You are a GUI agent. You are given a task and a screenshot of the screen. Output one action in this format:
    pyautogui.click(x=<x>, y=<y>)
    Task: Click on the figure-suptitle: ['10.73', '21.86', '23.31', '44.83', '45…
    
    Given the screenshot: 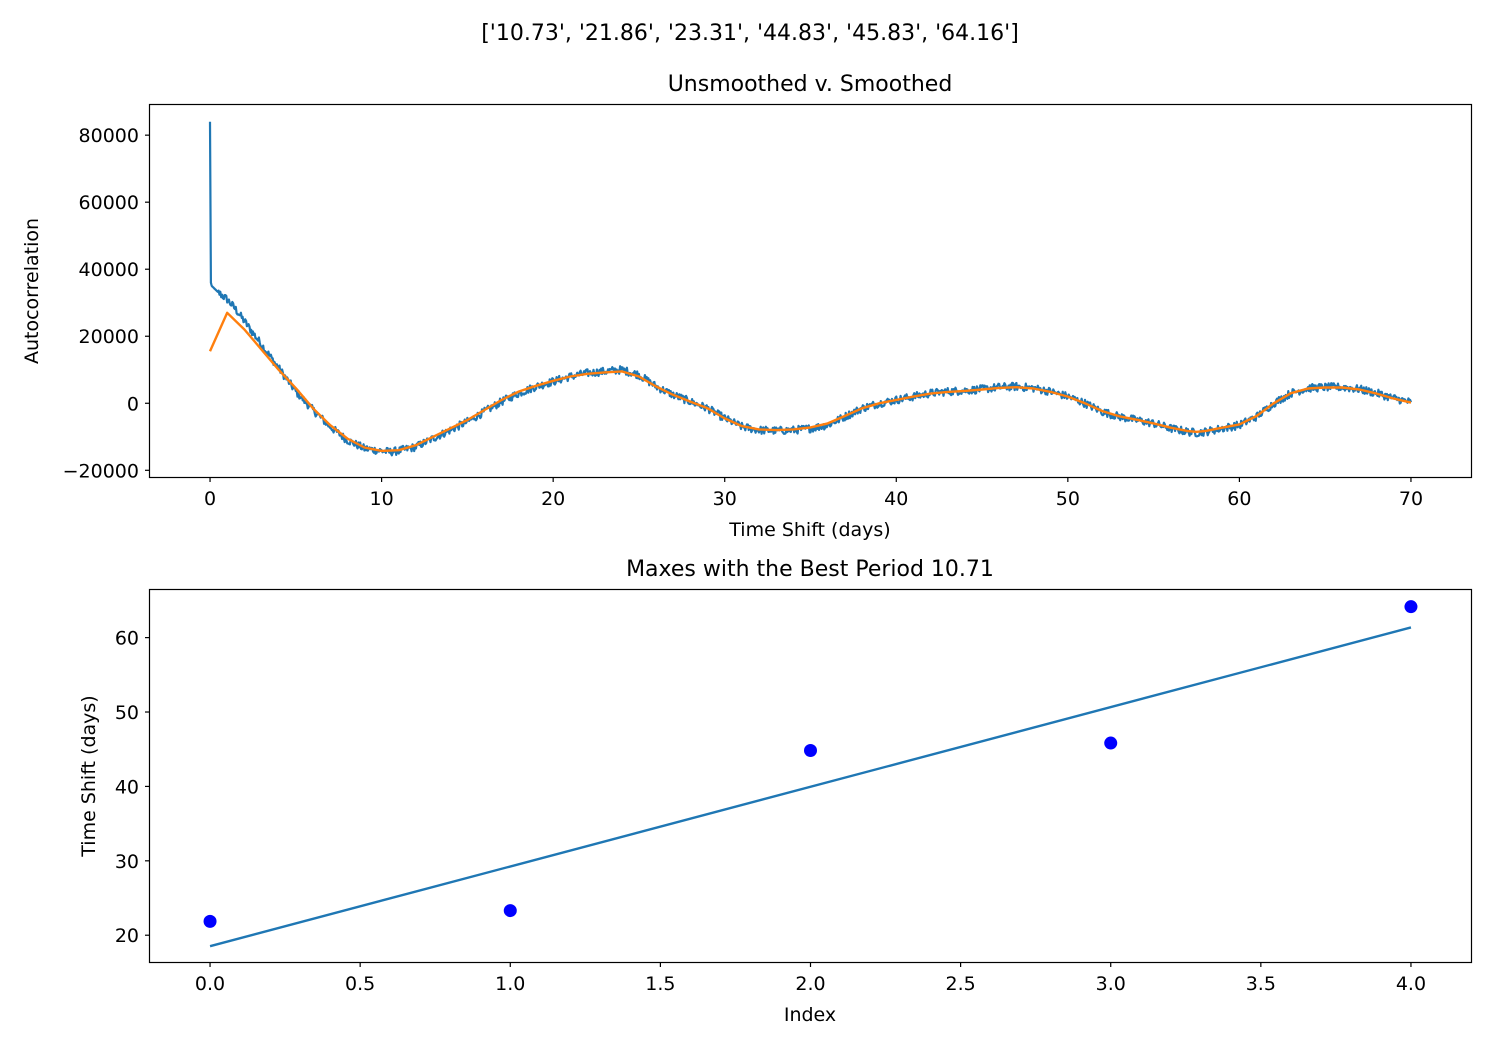 What is the action you would take?
    pyautogui.click(x=750, y=33)
    